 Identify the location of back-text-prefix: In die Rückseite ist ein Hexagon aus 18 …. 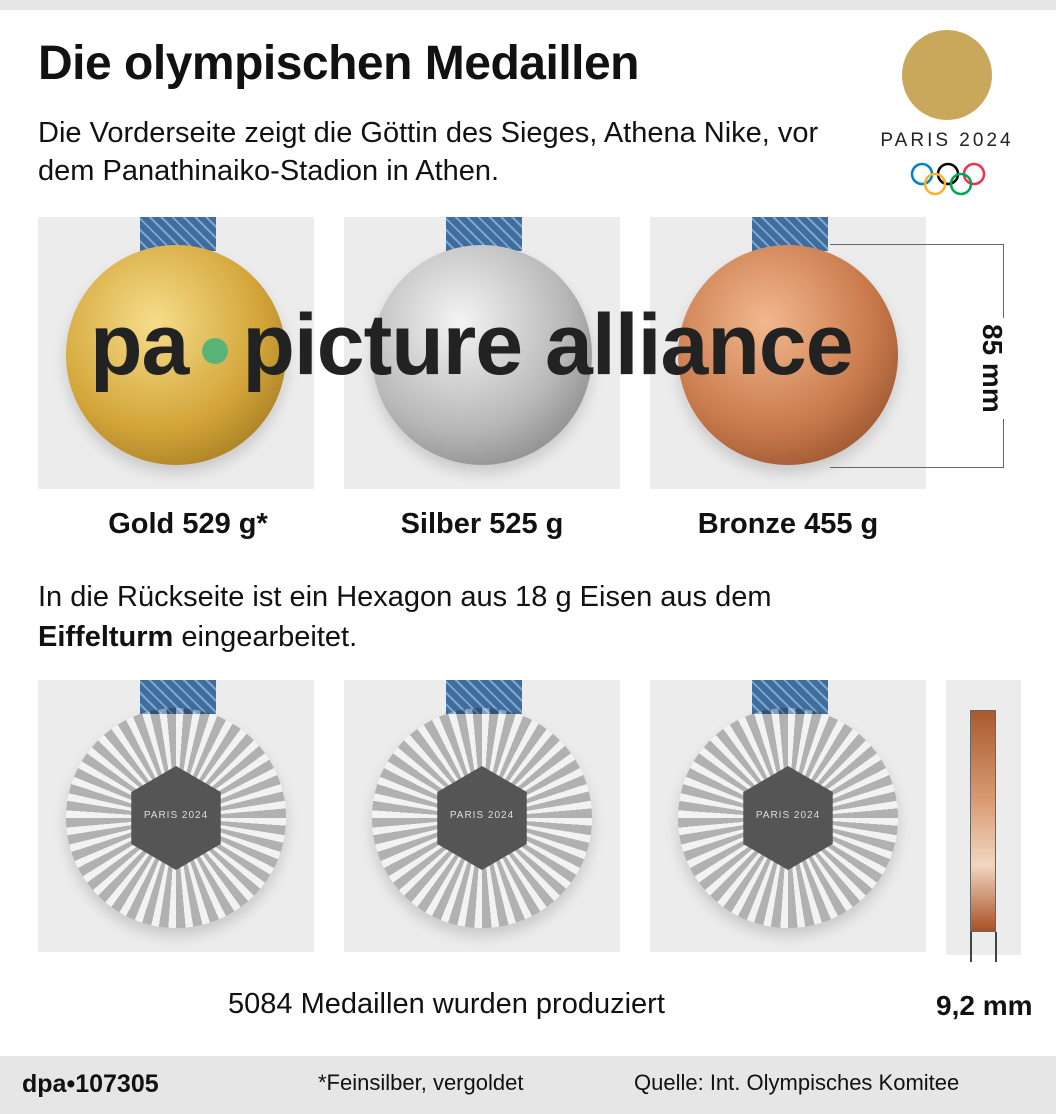
(405, 597).